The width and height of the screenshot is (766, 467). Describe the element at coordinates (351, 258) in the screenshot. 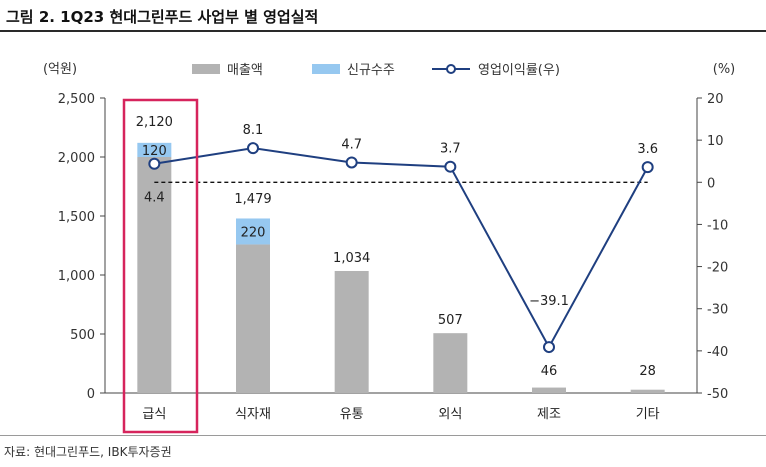

I see `bar-total-label: 1,034` at that location.